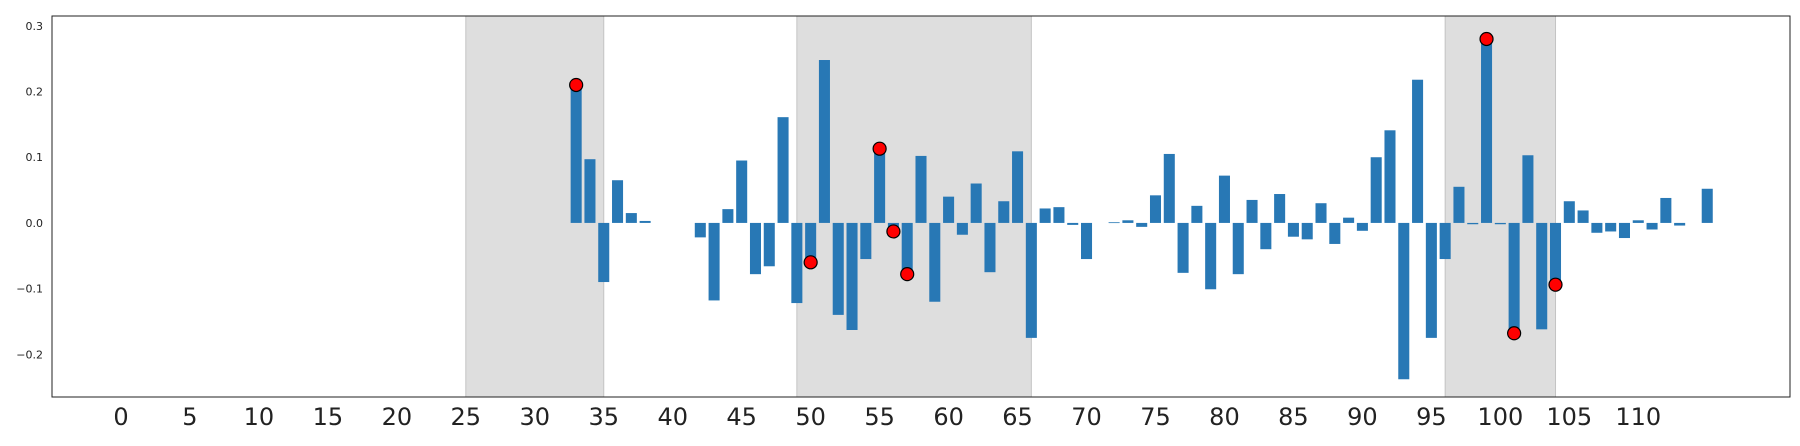 This screenshot has height=446, width=1800. I want to click on x-tick-label: 65, so click(1017, 417).